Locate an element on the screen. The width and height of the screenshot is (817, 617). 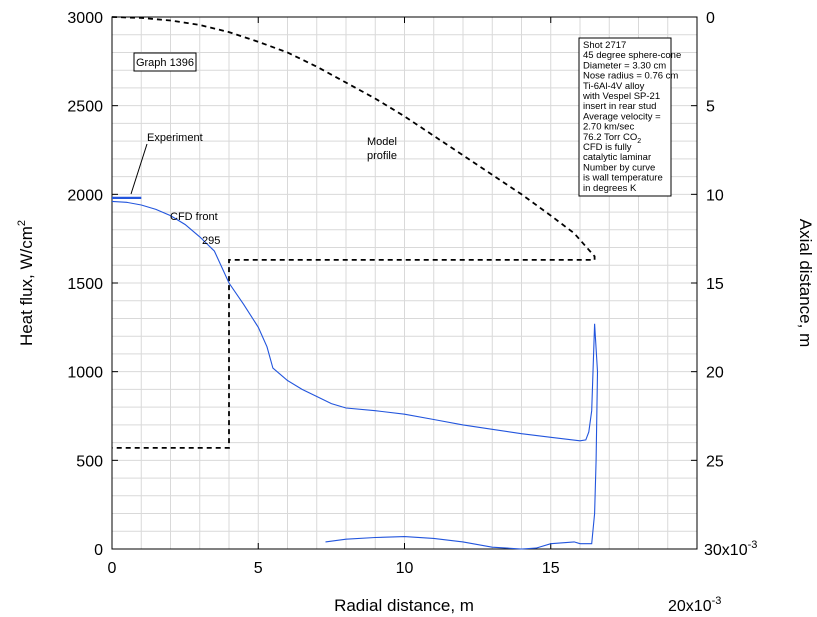
cfd-front-label: CFD front is located at coordinates (194, 217).